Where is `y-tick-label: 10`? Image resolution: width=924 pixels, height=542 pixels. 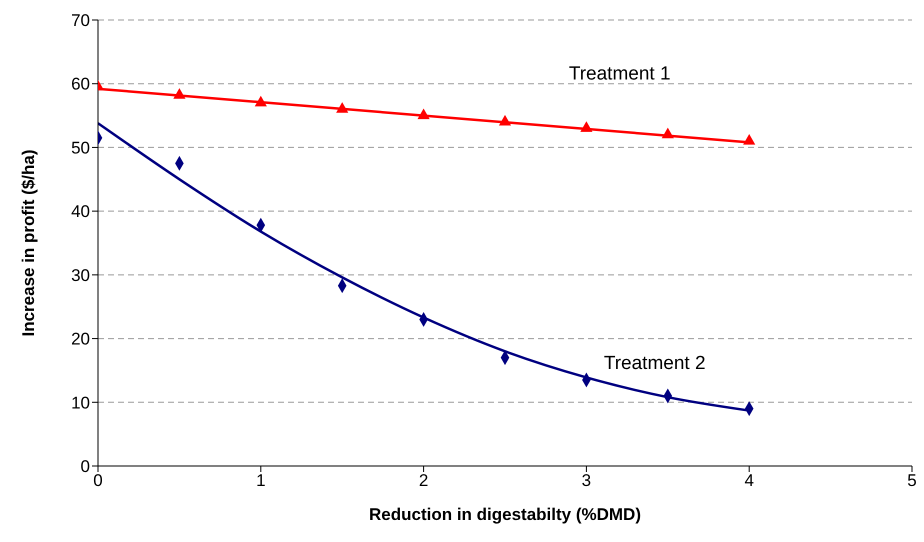 y-tick-label: 10 is located at coordinates (80, 402).